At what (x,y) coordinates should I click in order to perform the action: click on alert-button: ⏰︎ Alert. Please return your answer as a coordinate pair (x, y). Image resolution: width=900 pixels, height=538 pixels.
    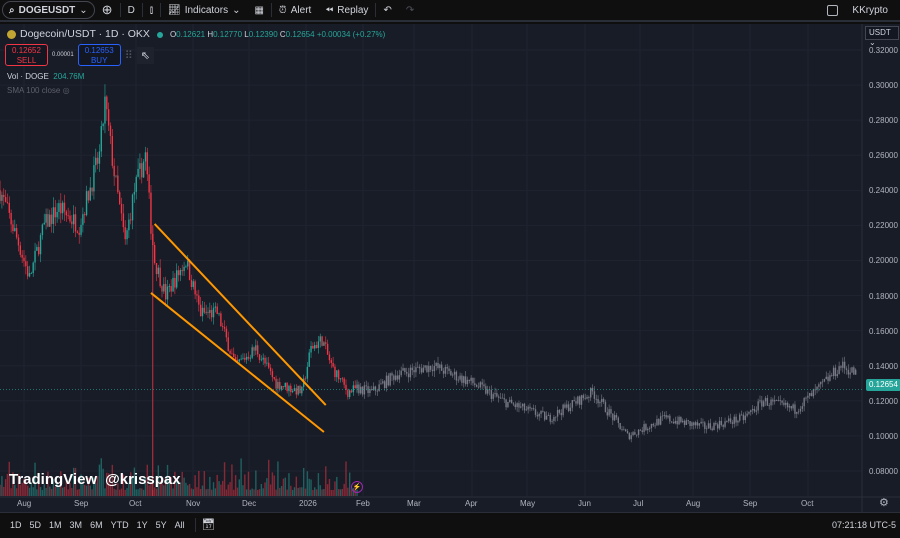
    Looking at the image, I should click on (295, 10).